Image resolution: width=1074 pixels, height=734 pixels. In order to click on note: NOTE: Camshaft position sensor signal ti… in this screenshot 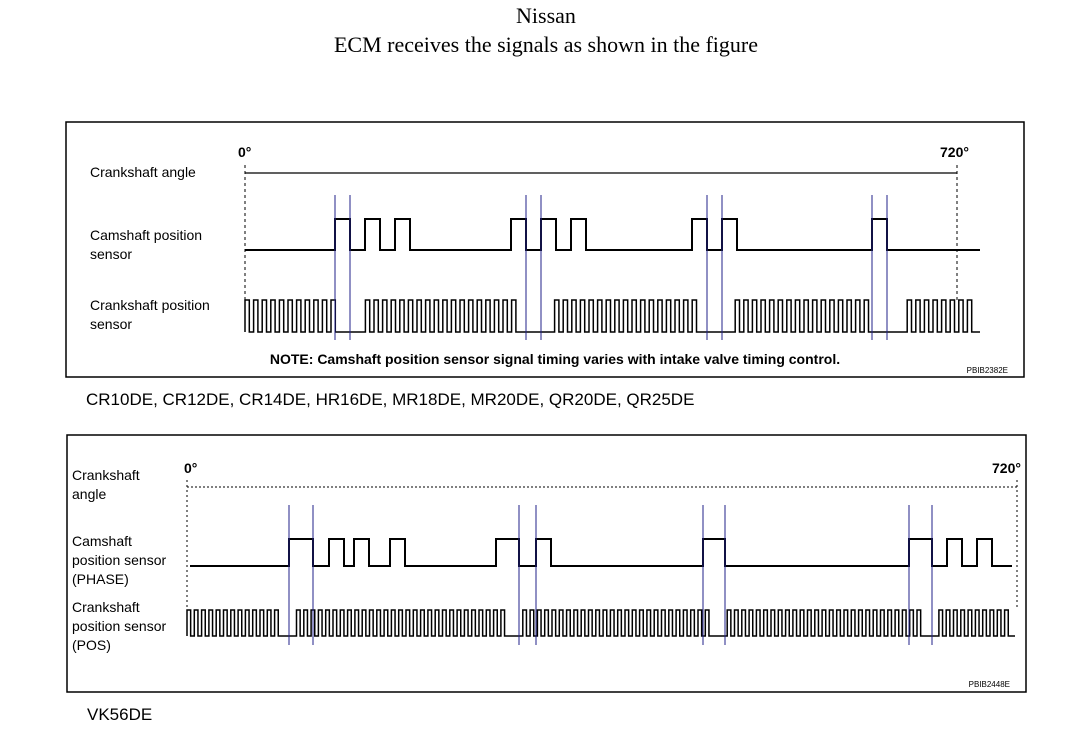, I will do `click(555, 359)`.